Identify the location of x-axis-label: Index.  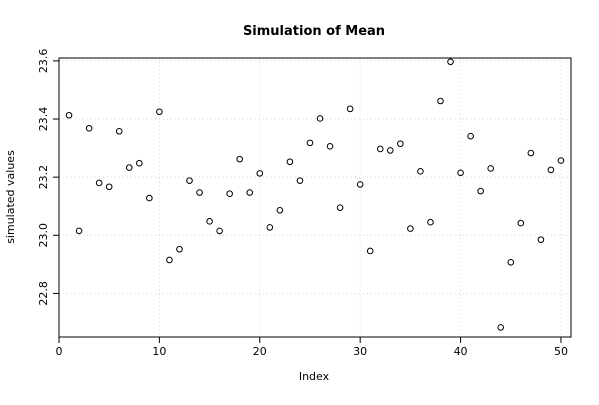
(314, 376).